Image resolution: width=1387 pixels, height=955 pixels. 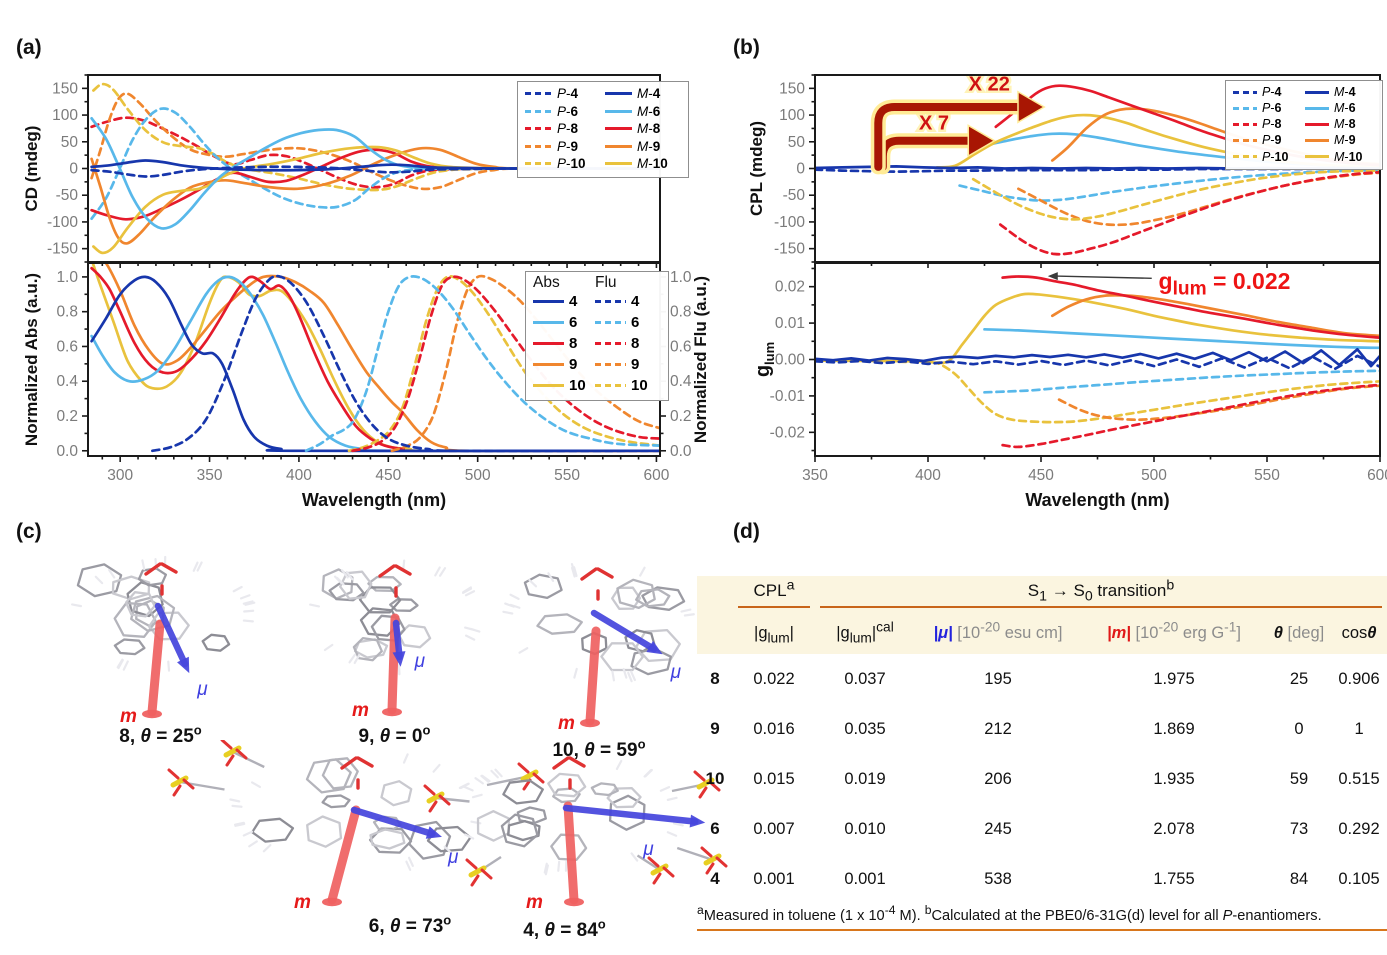 I want to click on legend-label: P-9, so click(x=1272, y=140).